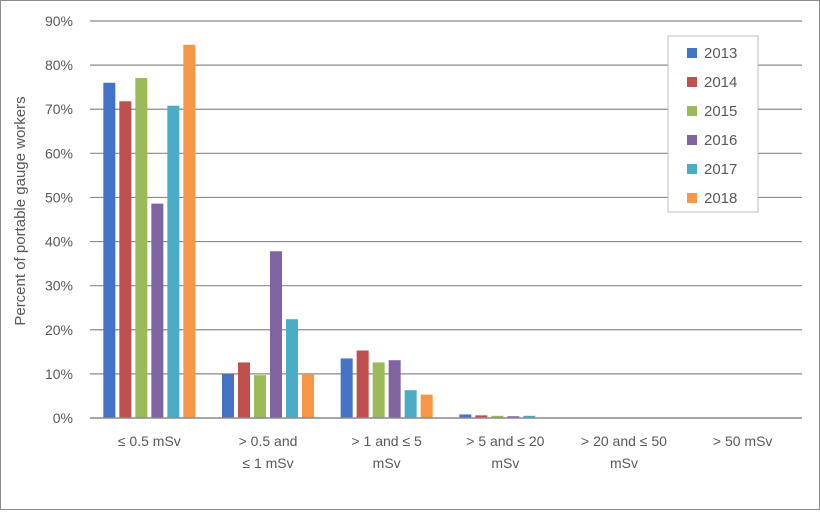 The image size is (820, 514). What do you see at coordinates (59, 286) in the screenshot?
I see `y-tick-label: 30%` at bounding box center [59, 286].